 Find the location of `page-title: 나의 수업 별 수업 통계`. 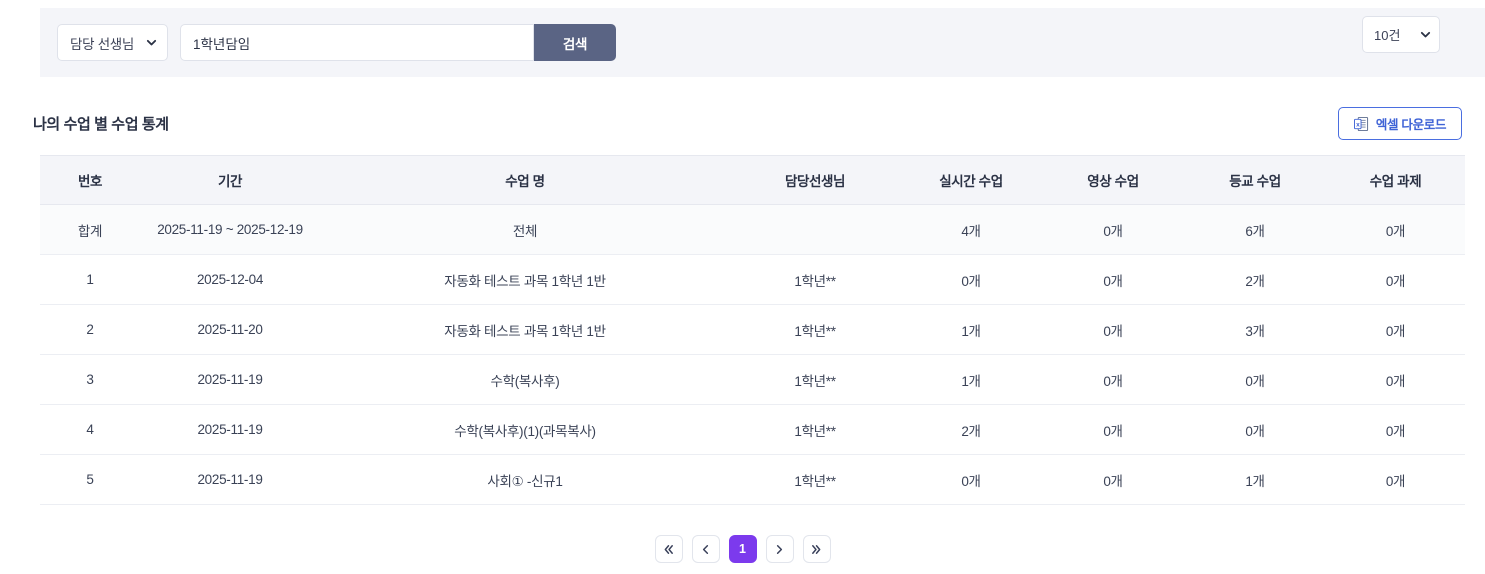

page-title: 나의 수업 별 수업 통계 is located at coordinates (101, 124).